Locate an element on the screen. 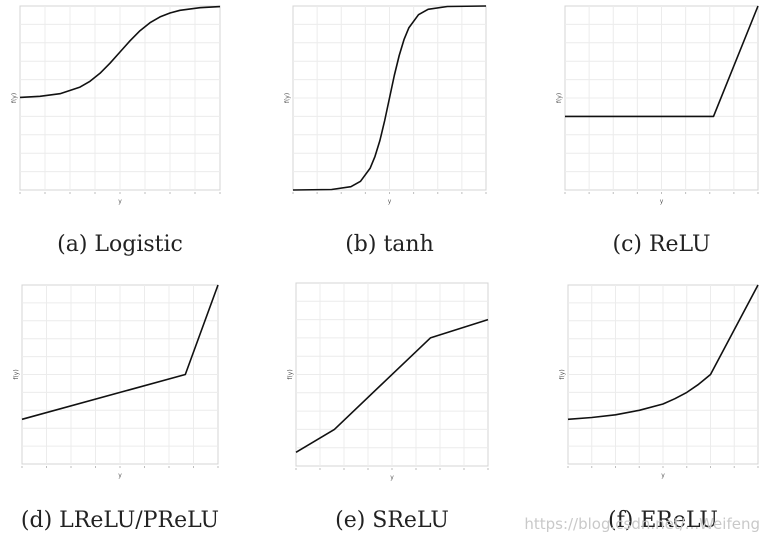 This screenshot has height=543, width=768. watermark: https://blog.csdn.net/...Weifeng is located at coordinates (642, 524).